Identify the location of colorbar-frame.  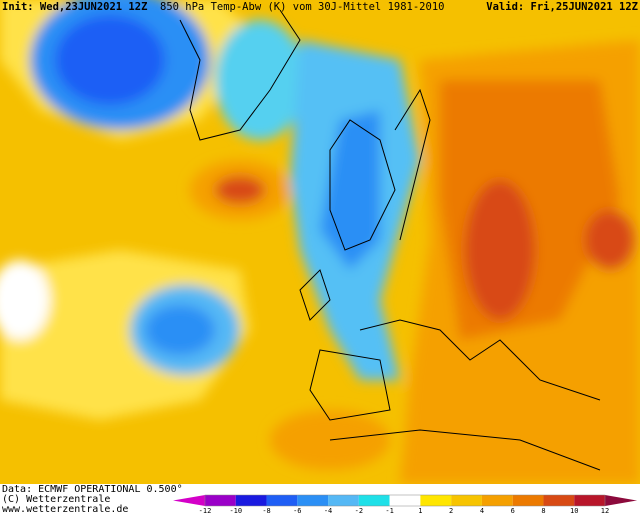
(405, 500).